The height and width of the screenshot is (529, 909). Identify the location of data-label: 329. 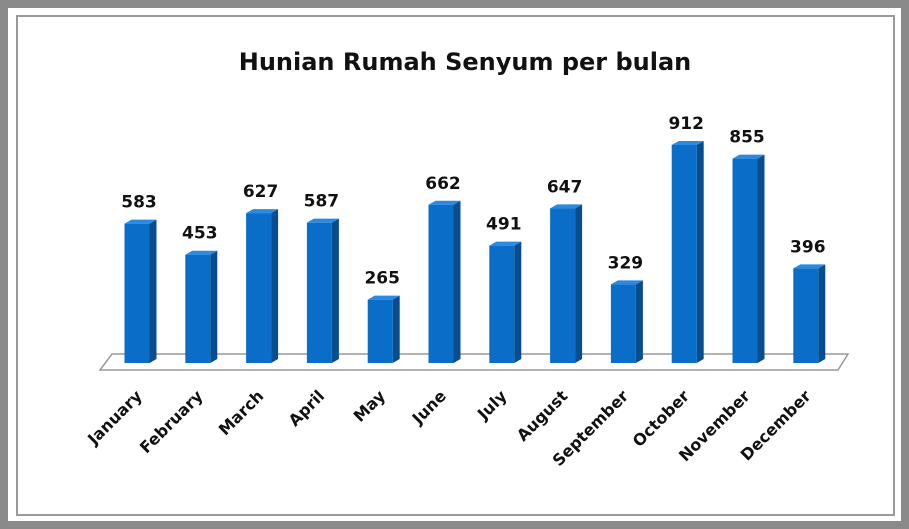
(626, 263).